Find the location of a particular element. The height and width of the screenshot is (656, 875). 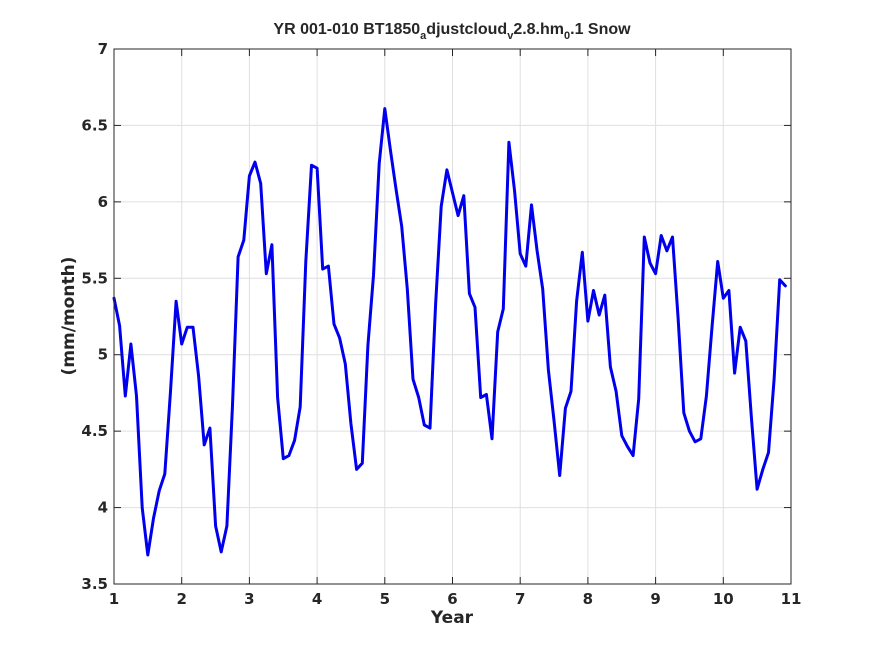

x-tick-labels: 1 2 3 4 5 6 7 8 9 10 11 is located at coordinates (455, 599).